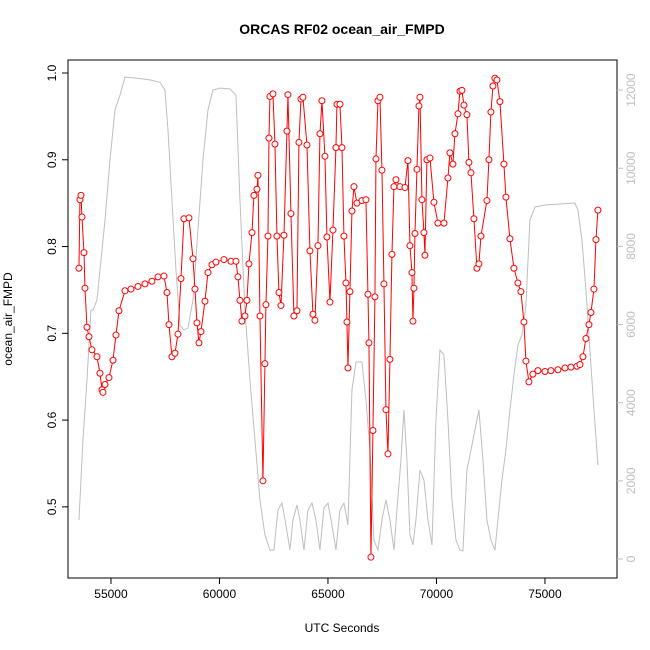 This screenshot has height=650, width=650. Describe the element at coordinates (631, 558) in the screenshot. I see `y2-tick-label: 0` at that location.